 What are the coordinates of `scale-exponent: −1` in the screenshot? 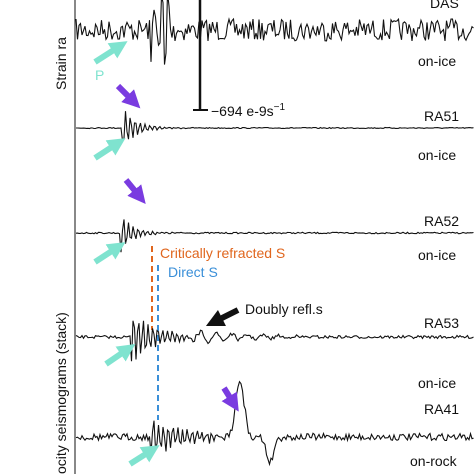 It's located at (280, 107).